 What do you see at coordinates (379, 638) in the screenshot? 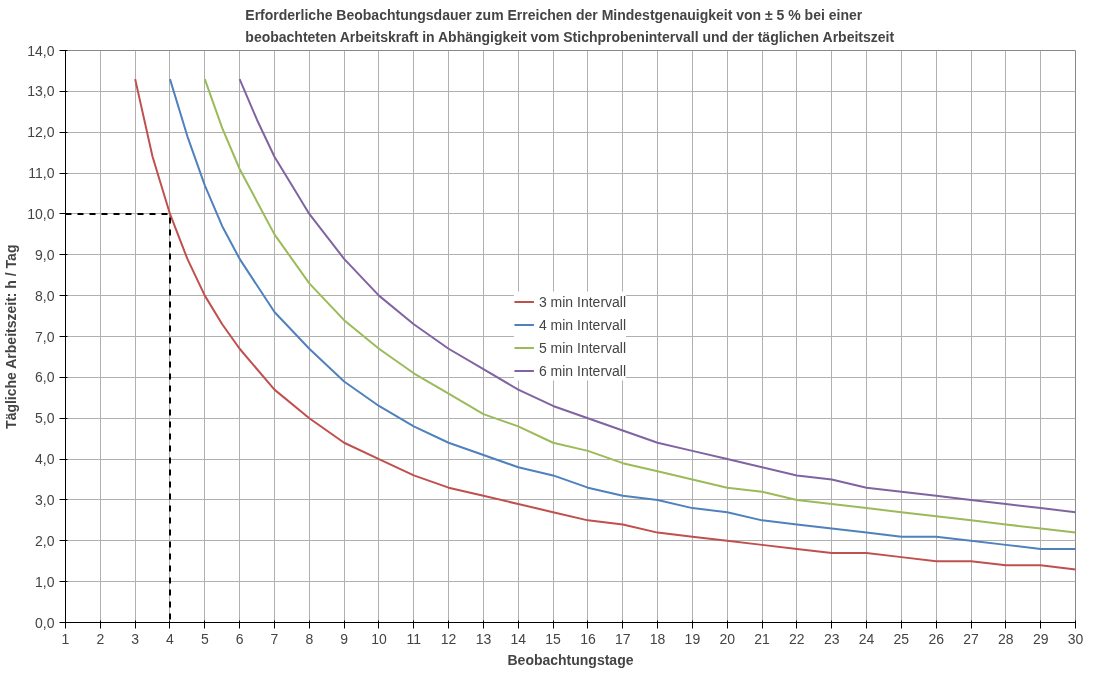
I see `x-tick-label: 10` at bounding box center [379, 638].